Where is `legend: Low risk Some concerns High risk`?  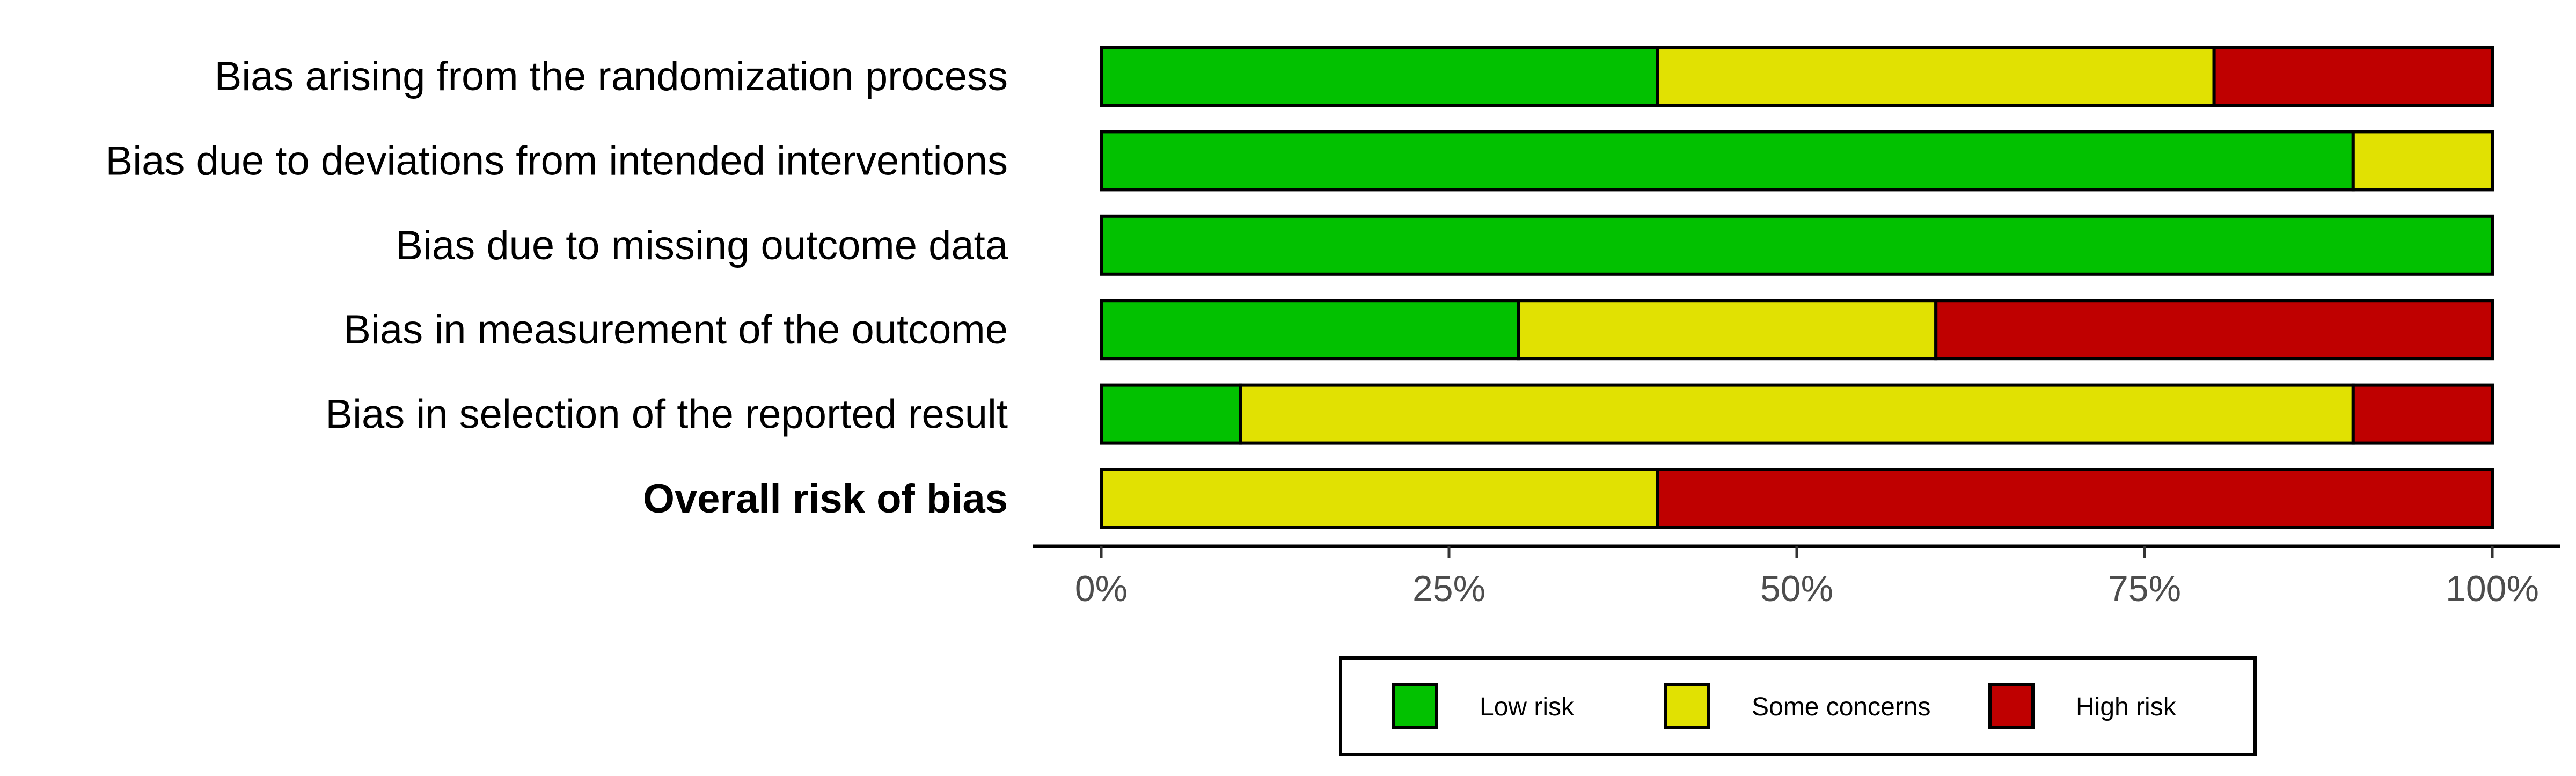 legend: Low risk Some concerns High risk is located at coordinates (1798, 706).